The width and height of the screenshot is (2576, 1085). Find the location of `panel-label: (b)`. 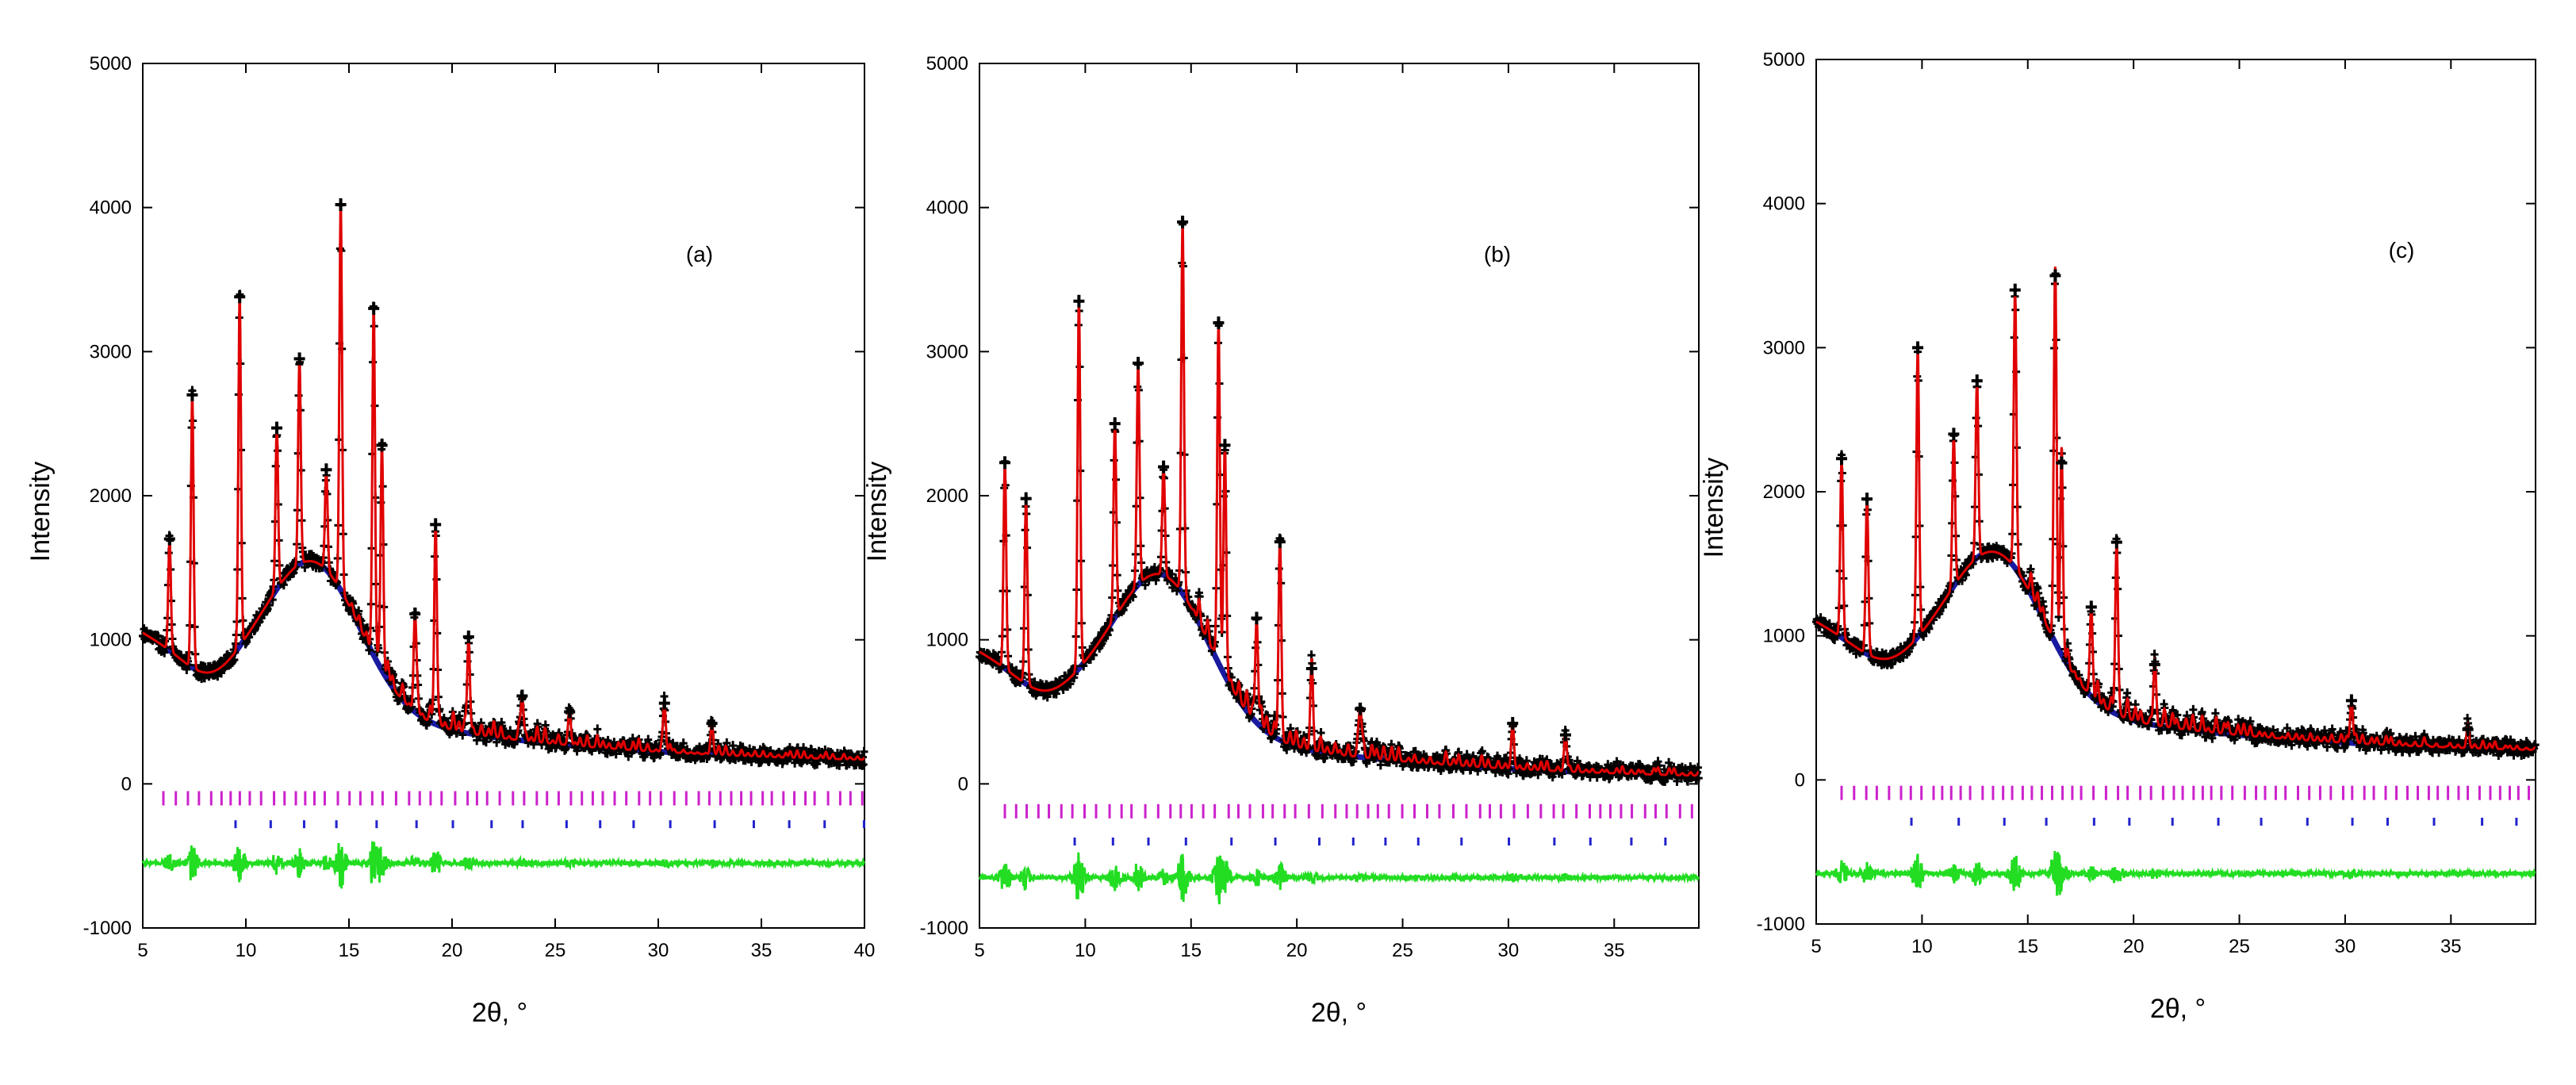

panel-label: (b) is located at coordinates (1497, 254).